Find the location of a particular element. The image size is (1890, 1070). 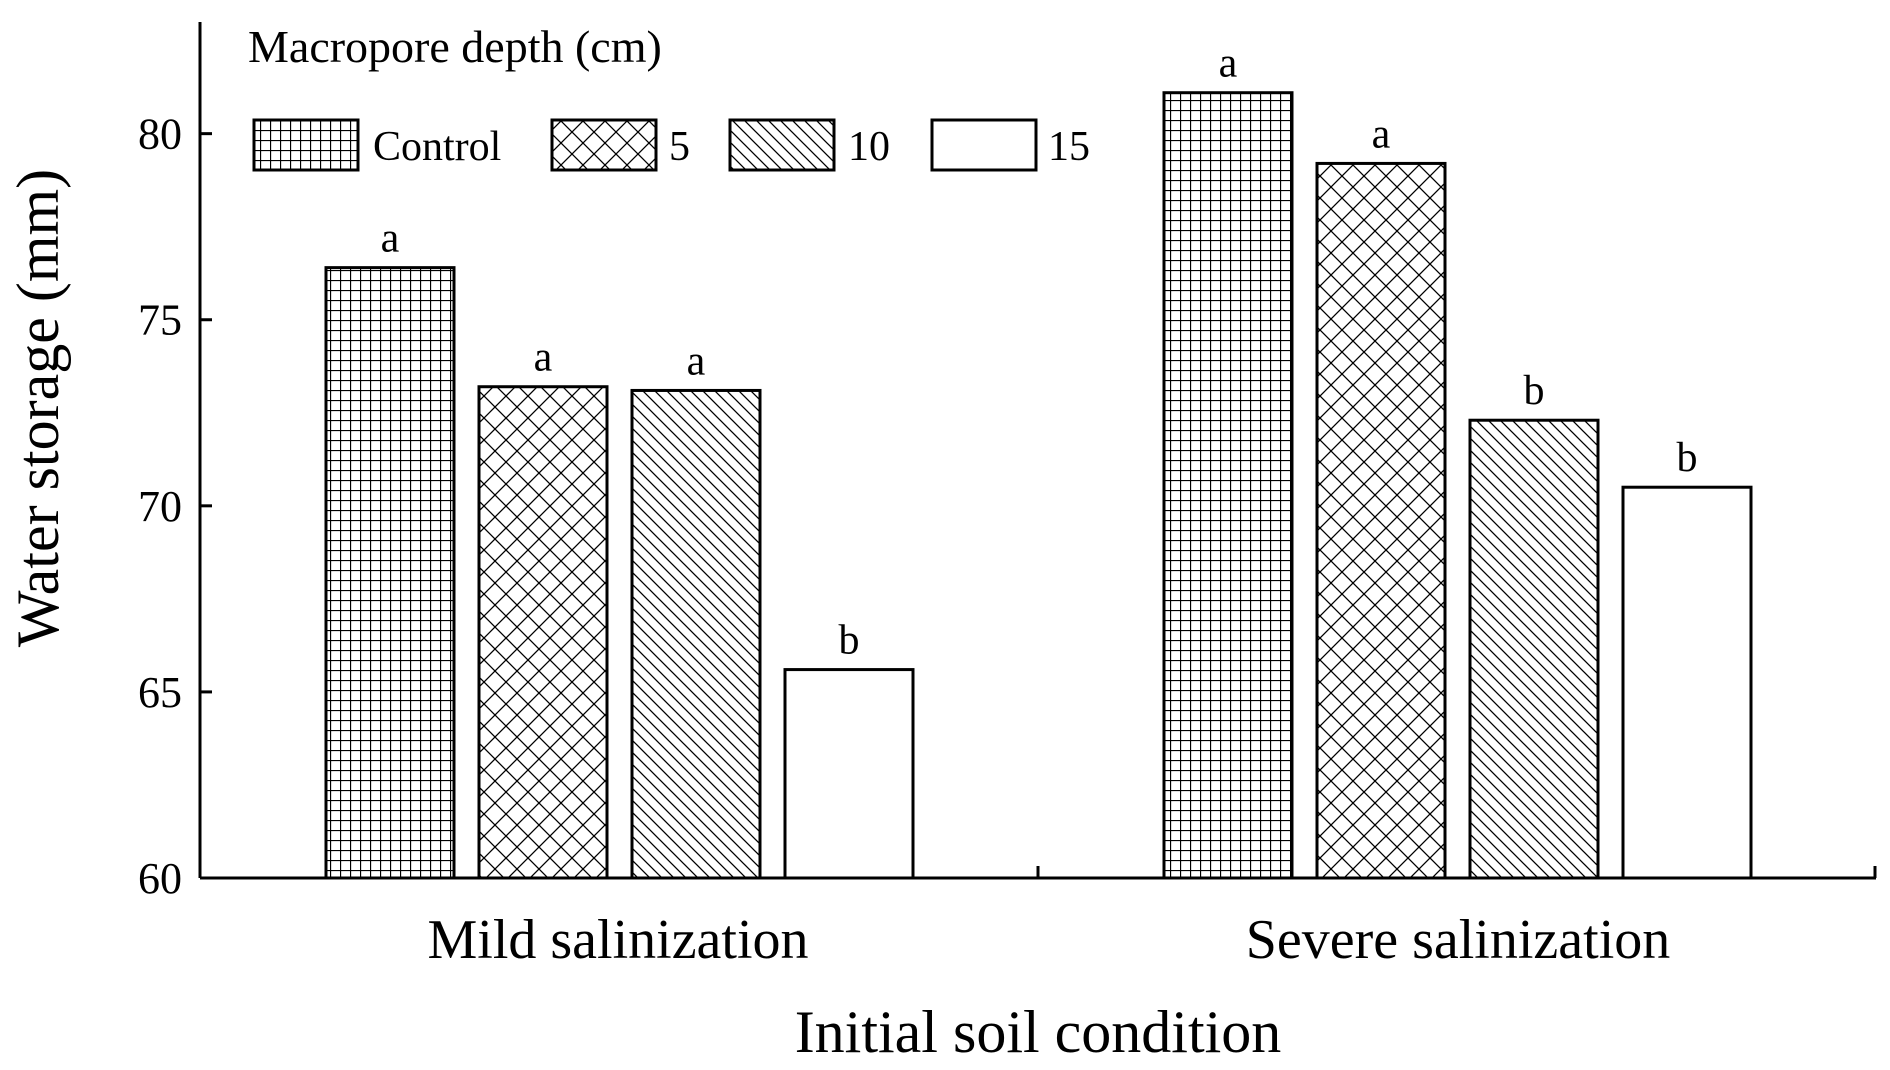

x-category-label-severe: Severe salinization is located at coordinates (1458, 940).